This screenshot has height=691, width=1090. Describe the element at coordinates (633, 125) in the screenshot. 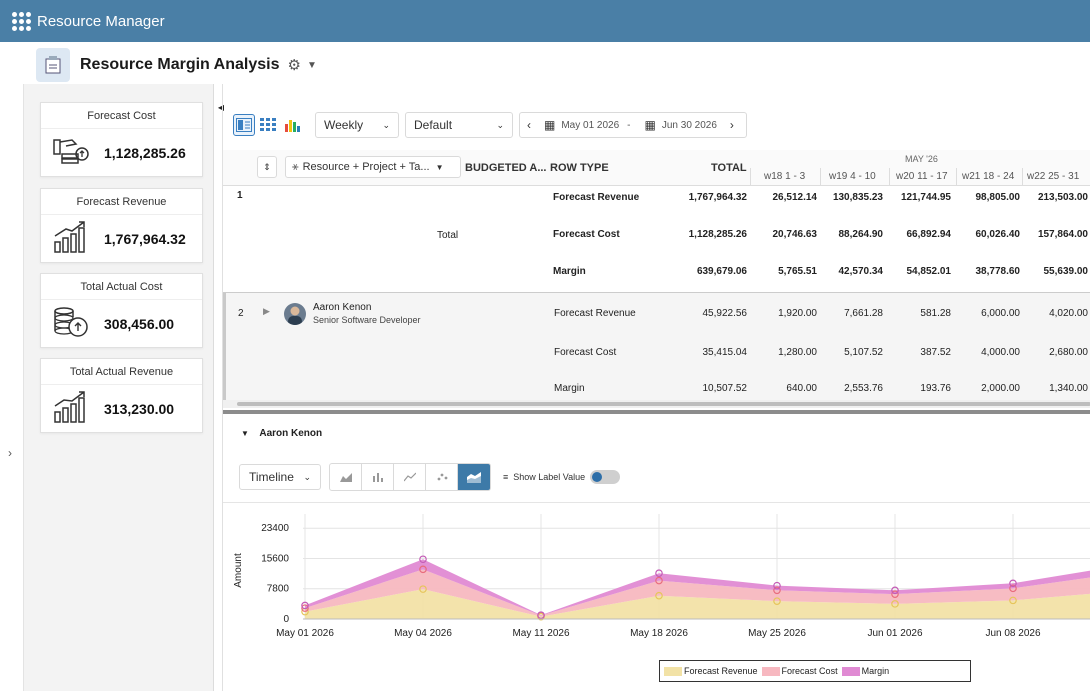

I see `date-range-picker: ‹ ▦ May 01 2026 - ▦ Jun 30 2026 ›` at that location.